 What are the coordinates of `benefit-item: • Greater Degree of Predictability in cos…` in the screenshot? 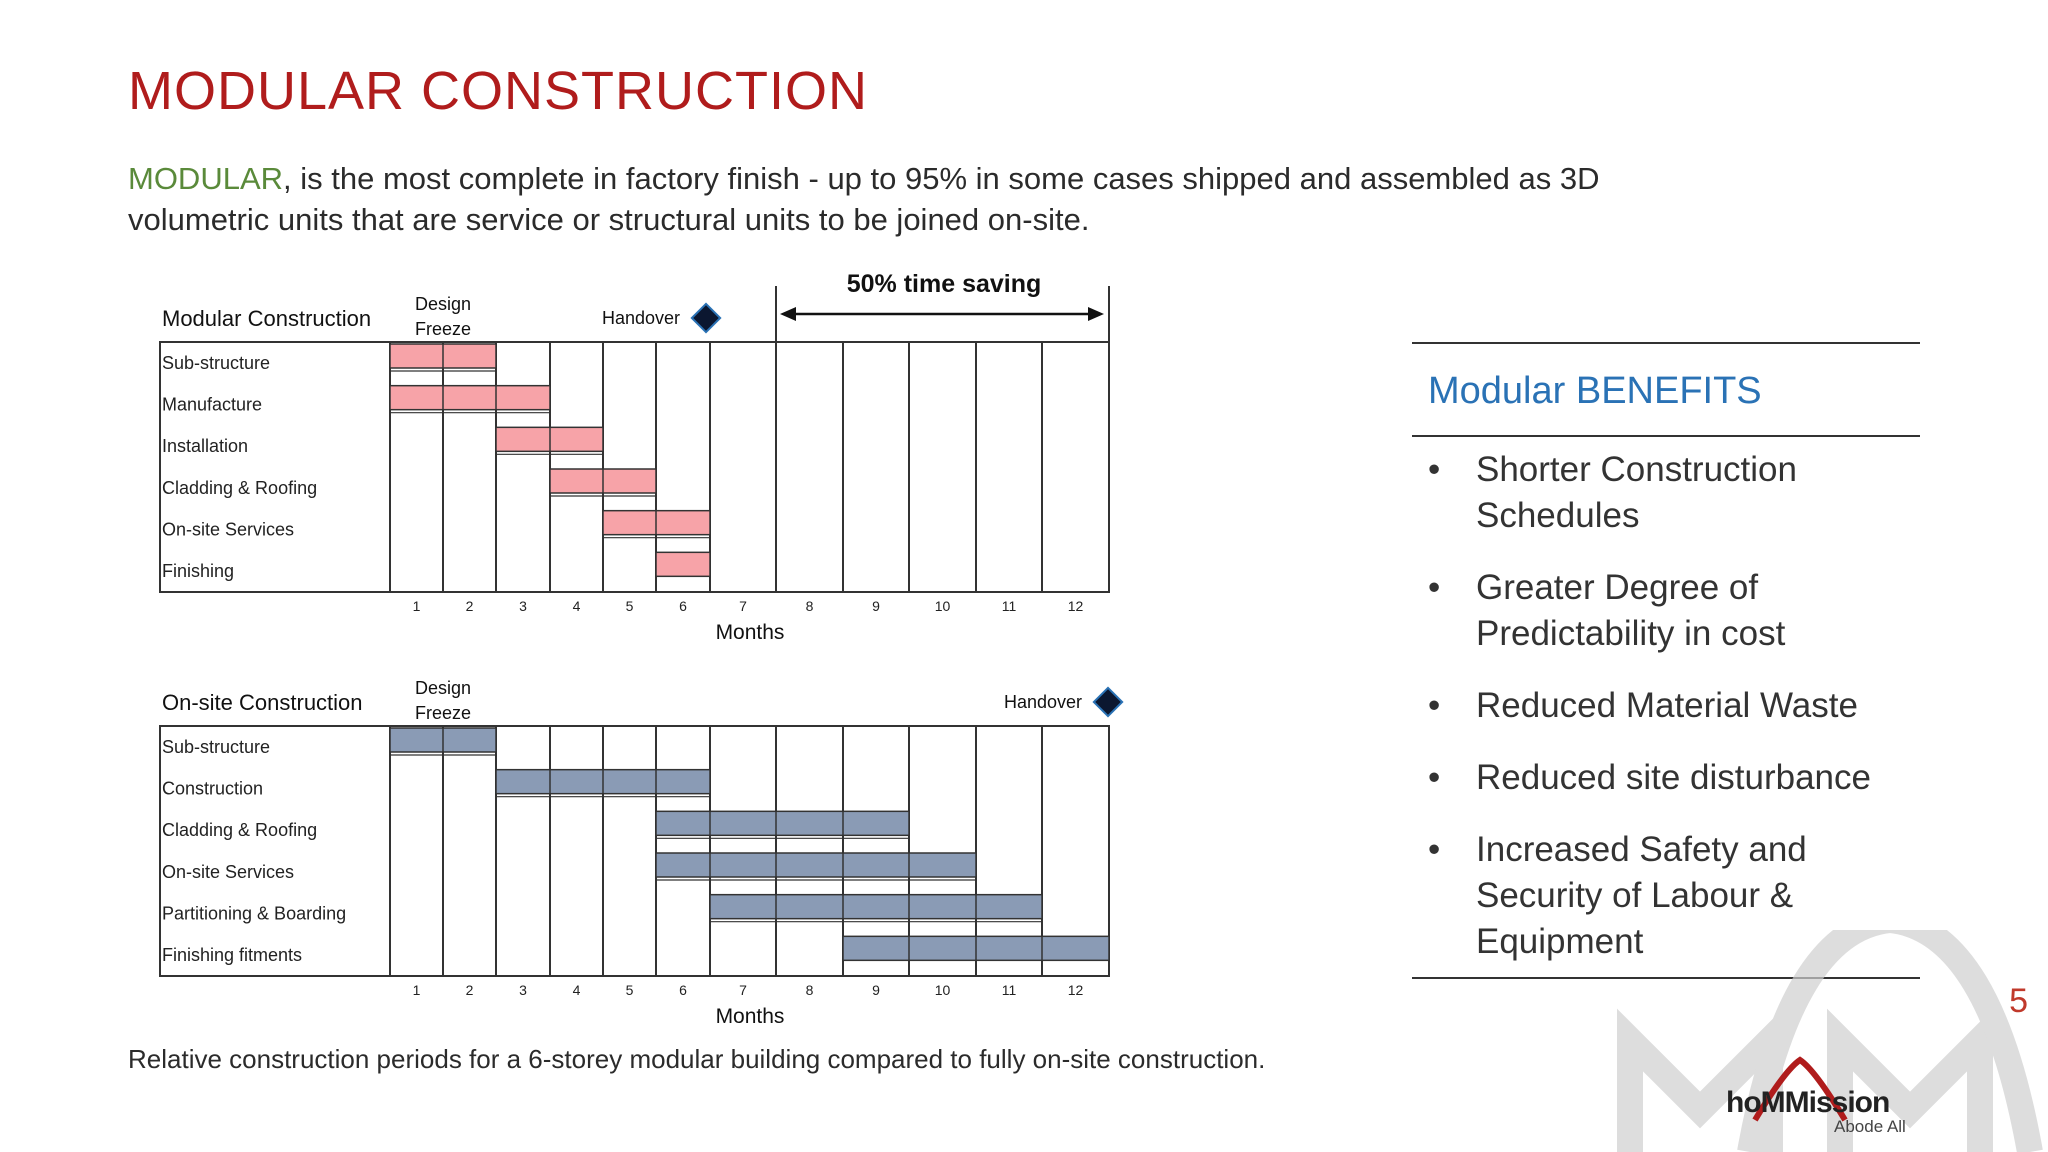 It's located at (1666, 611).